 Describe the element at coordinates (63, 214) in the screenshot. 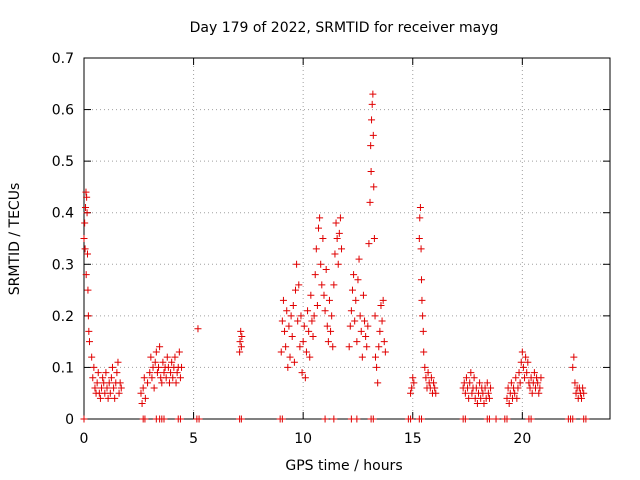

I see `y-tick-label: 0.4` at that location.